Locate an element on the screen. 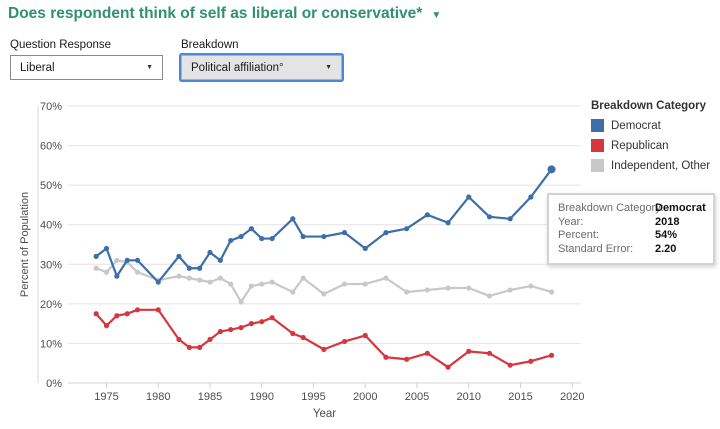  legend-item-republican: Republican is located at coordinates (655, 145).